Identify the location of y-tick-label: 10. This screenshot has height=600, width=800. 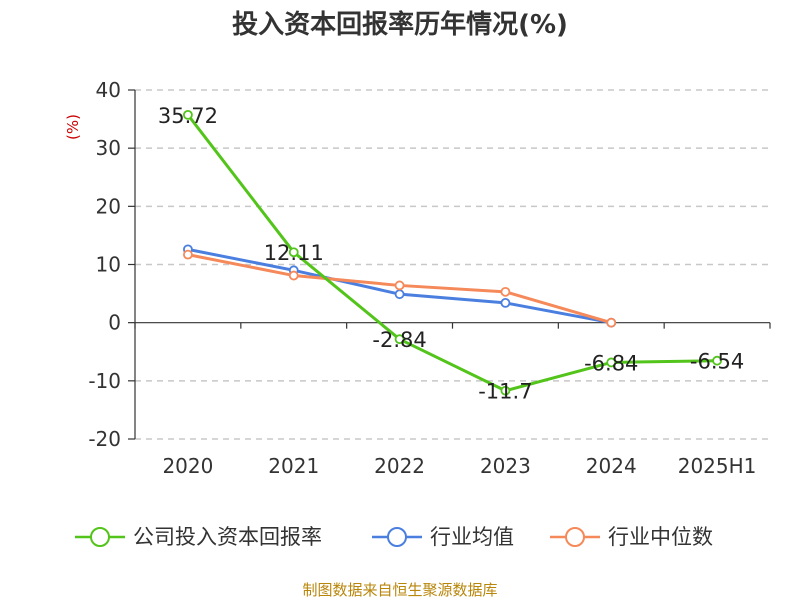
(108, 265).